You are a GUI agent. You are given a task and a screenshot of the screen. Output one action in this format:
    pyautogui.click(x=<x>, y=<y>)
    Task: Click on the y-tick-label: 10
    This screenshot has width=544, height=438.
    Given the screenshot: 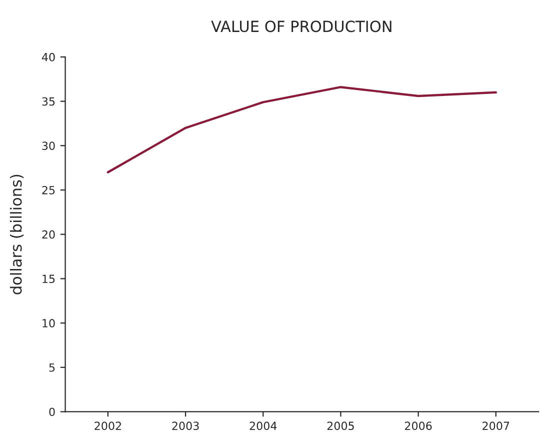 What is the action you would take?
    pyautogui.click(x=48, y=323)
    